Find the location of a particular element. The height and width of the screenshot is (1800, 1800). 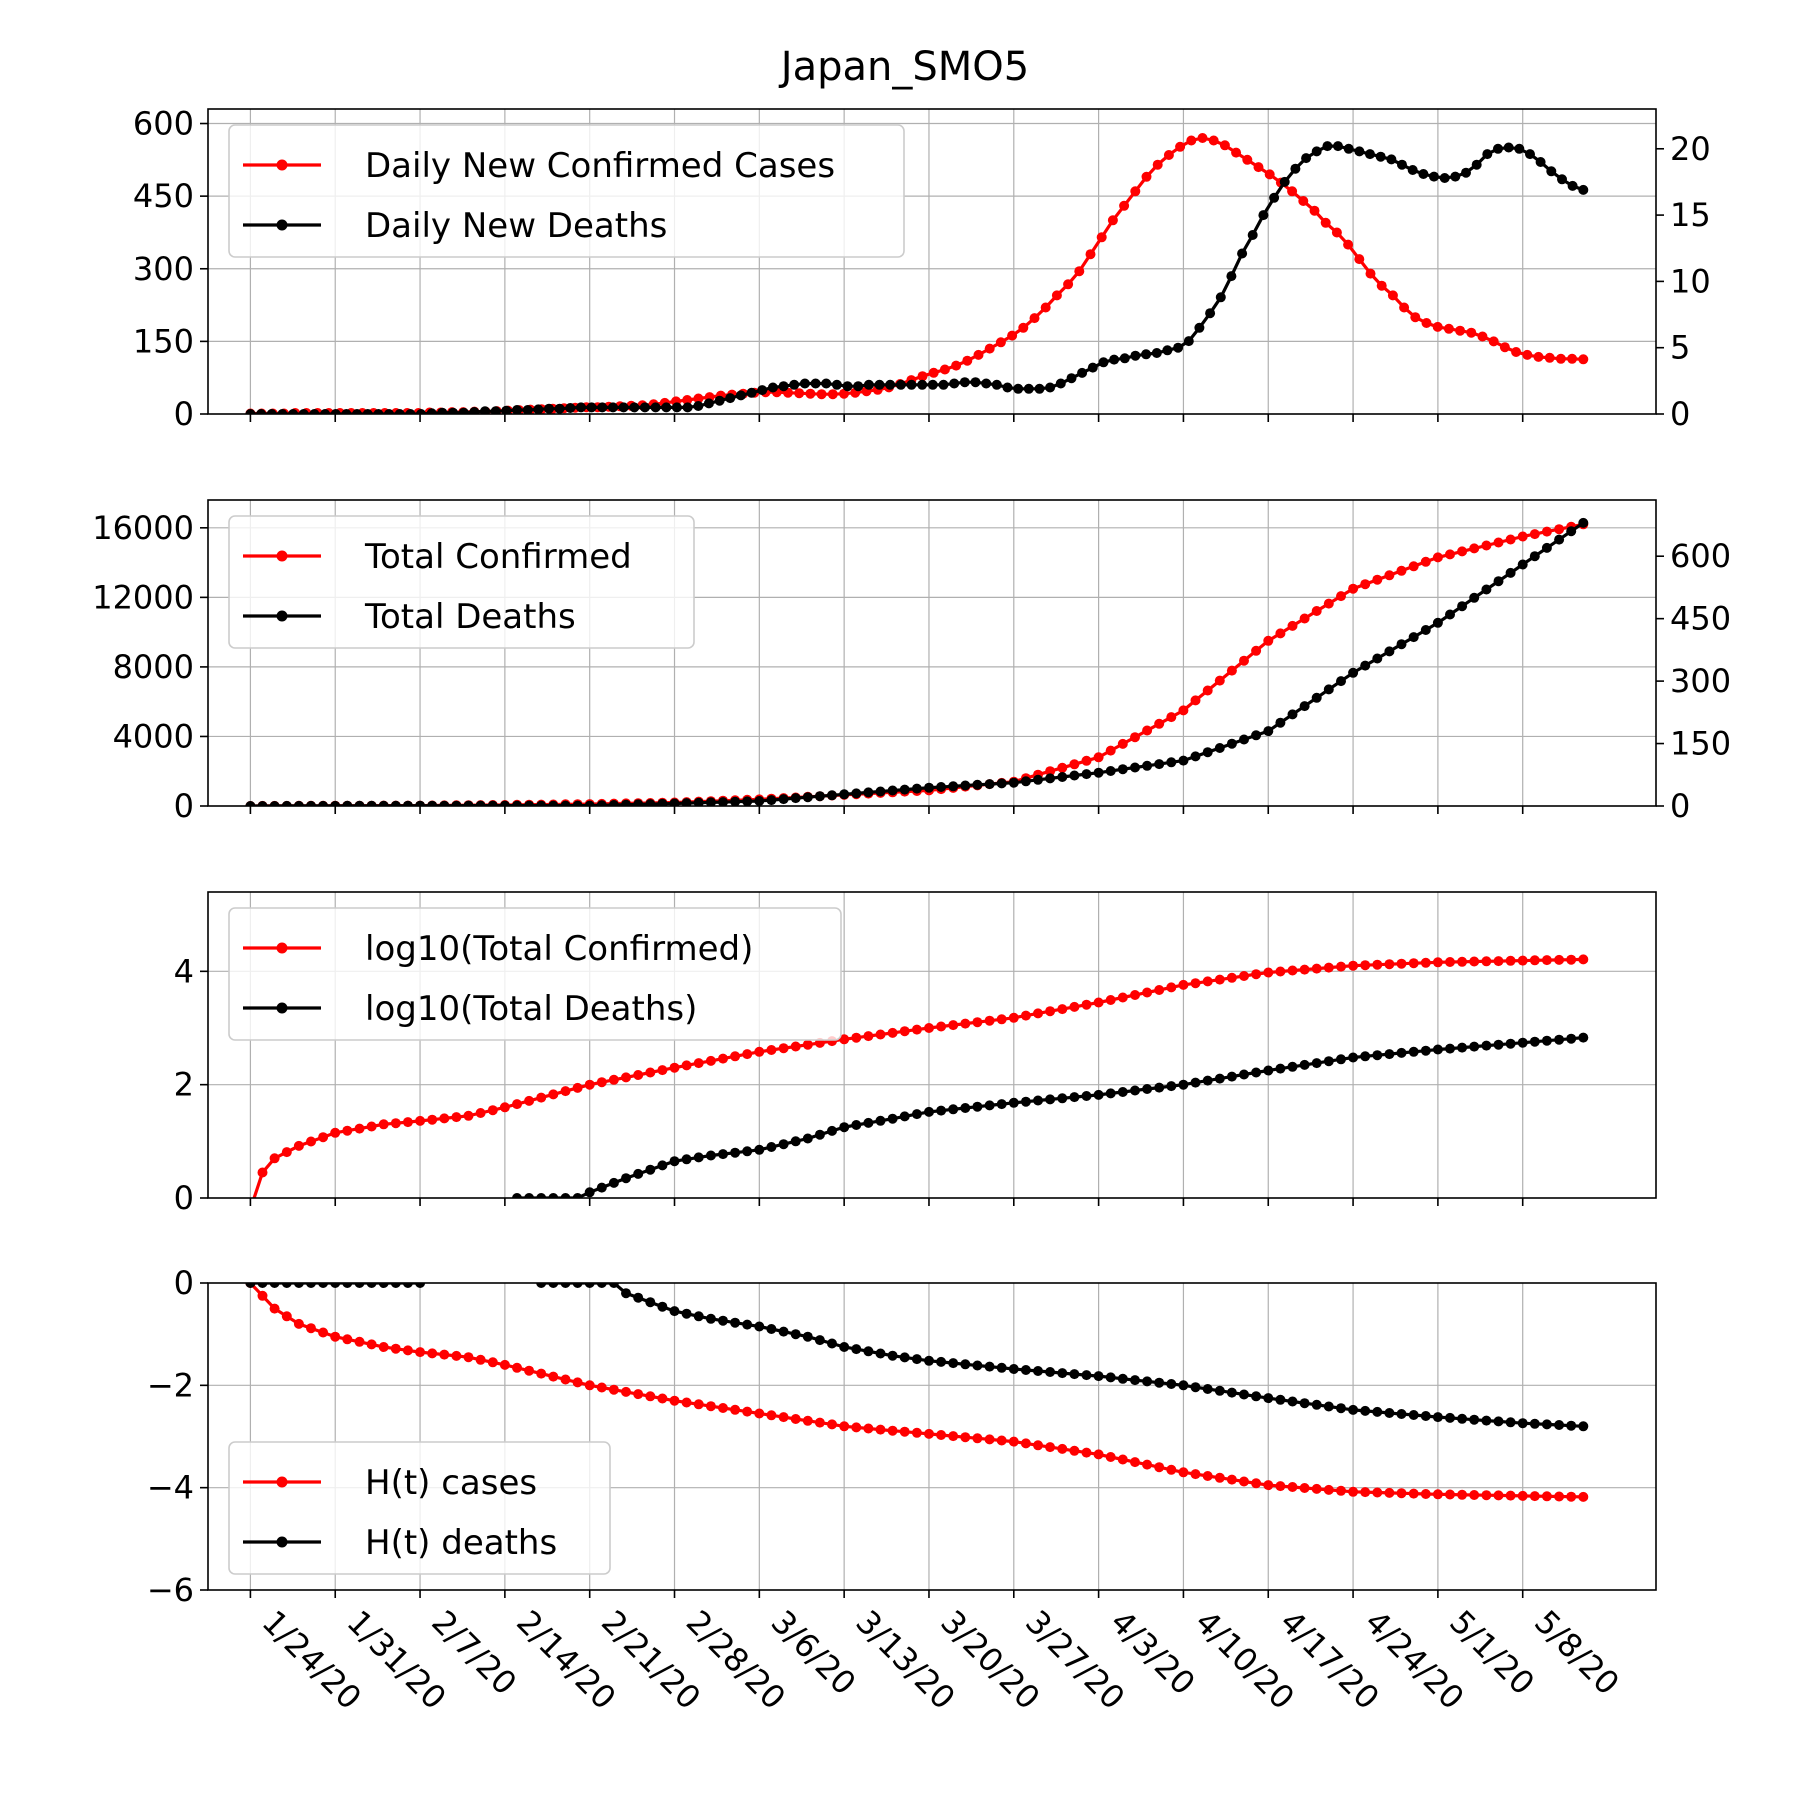

series-line is located at coordinates (1048, 1117).